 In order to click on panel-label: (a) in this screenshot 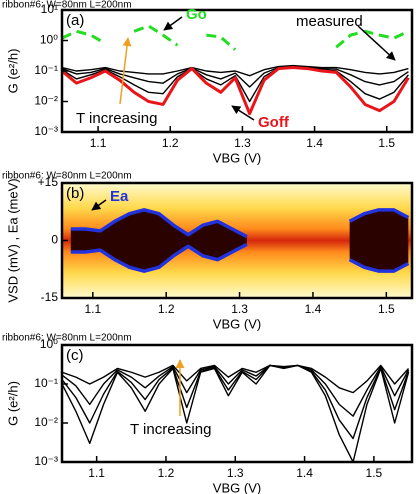, I will do `click(75, 20)`.